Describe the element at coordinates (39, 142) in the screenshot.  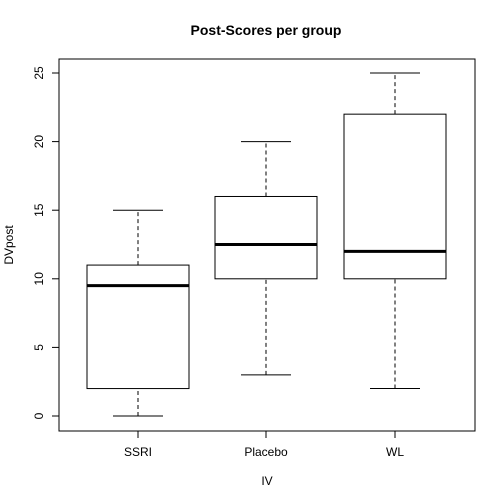
I see `y-tick-label: 20` at that location.